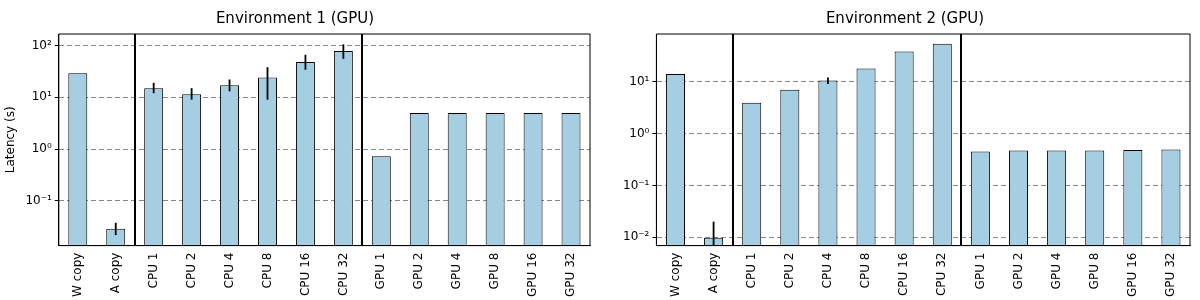 This screenshot has width=1200, height=300. What do you see at coordinates (905, 17) in the screenshot?
I see `chart-title: Environment 2 (GPU)` at bounding box center [905, 17].